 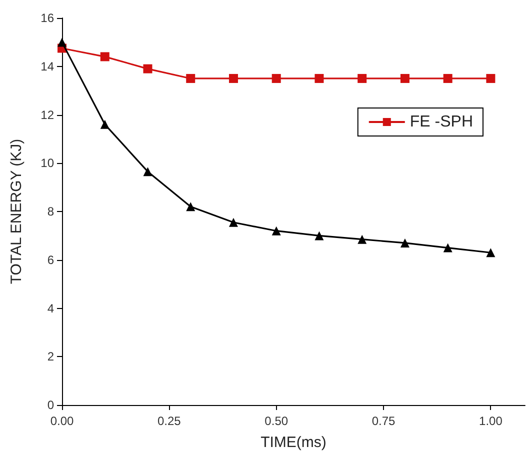 What do you see at coordinates (47, 115) in the screenshot?
I see `y-tick-label: 12` at bounding box center [47, 115].